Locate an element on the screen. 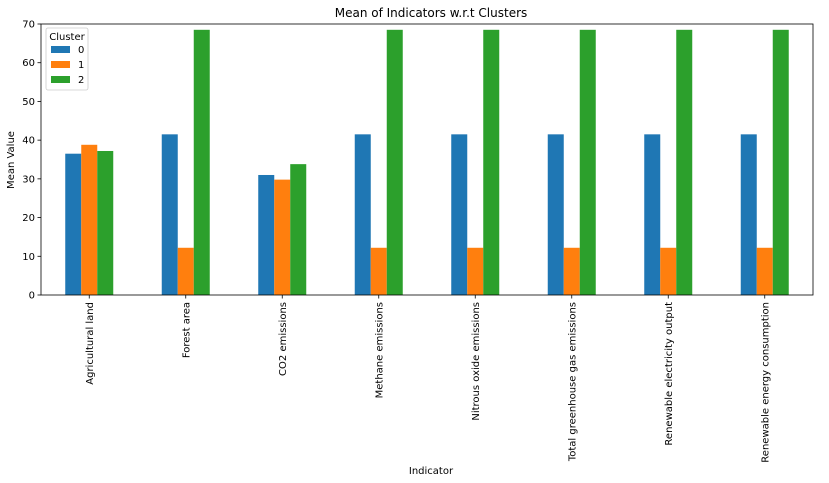  x-tick-label: Renewable electricity output is located at coordinates (669, 374).